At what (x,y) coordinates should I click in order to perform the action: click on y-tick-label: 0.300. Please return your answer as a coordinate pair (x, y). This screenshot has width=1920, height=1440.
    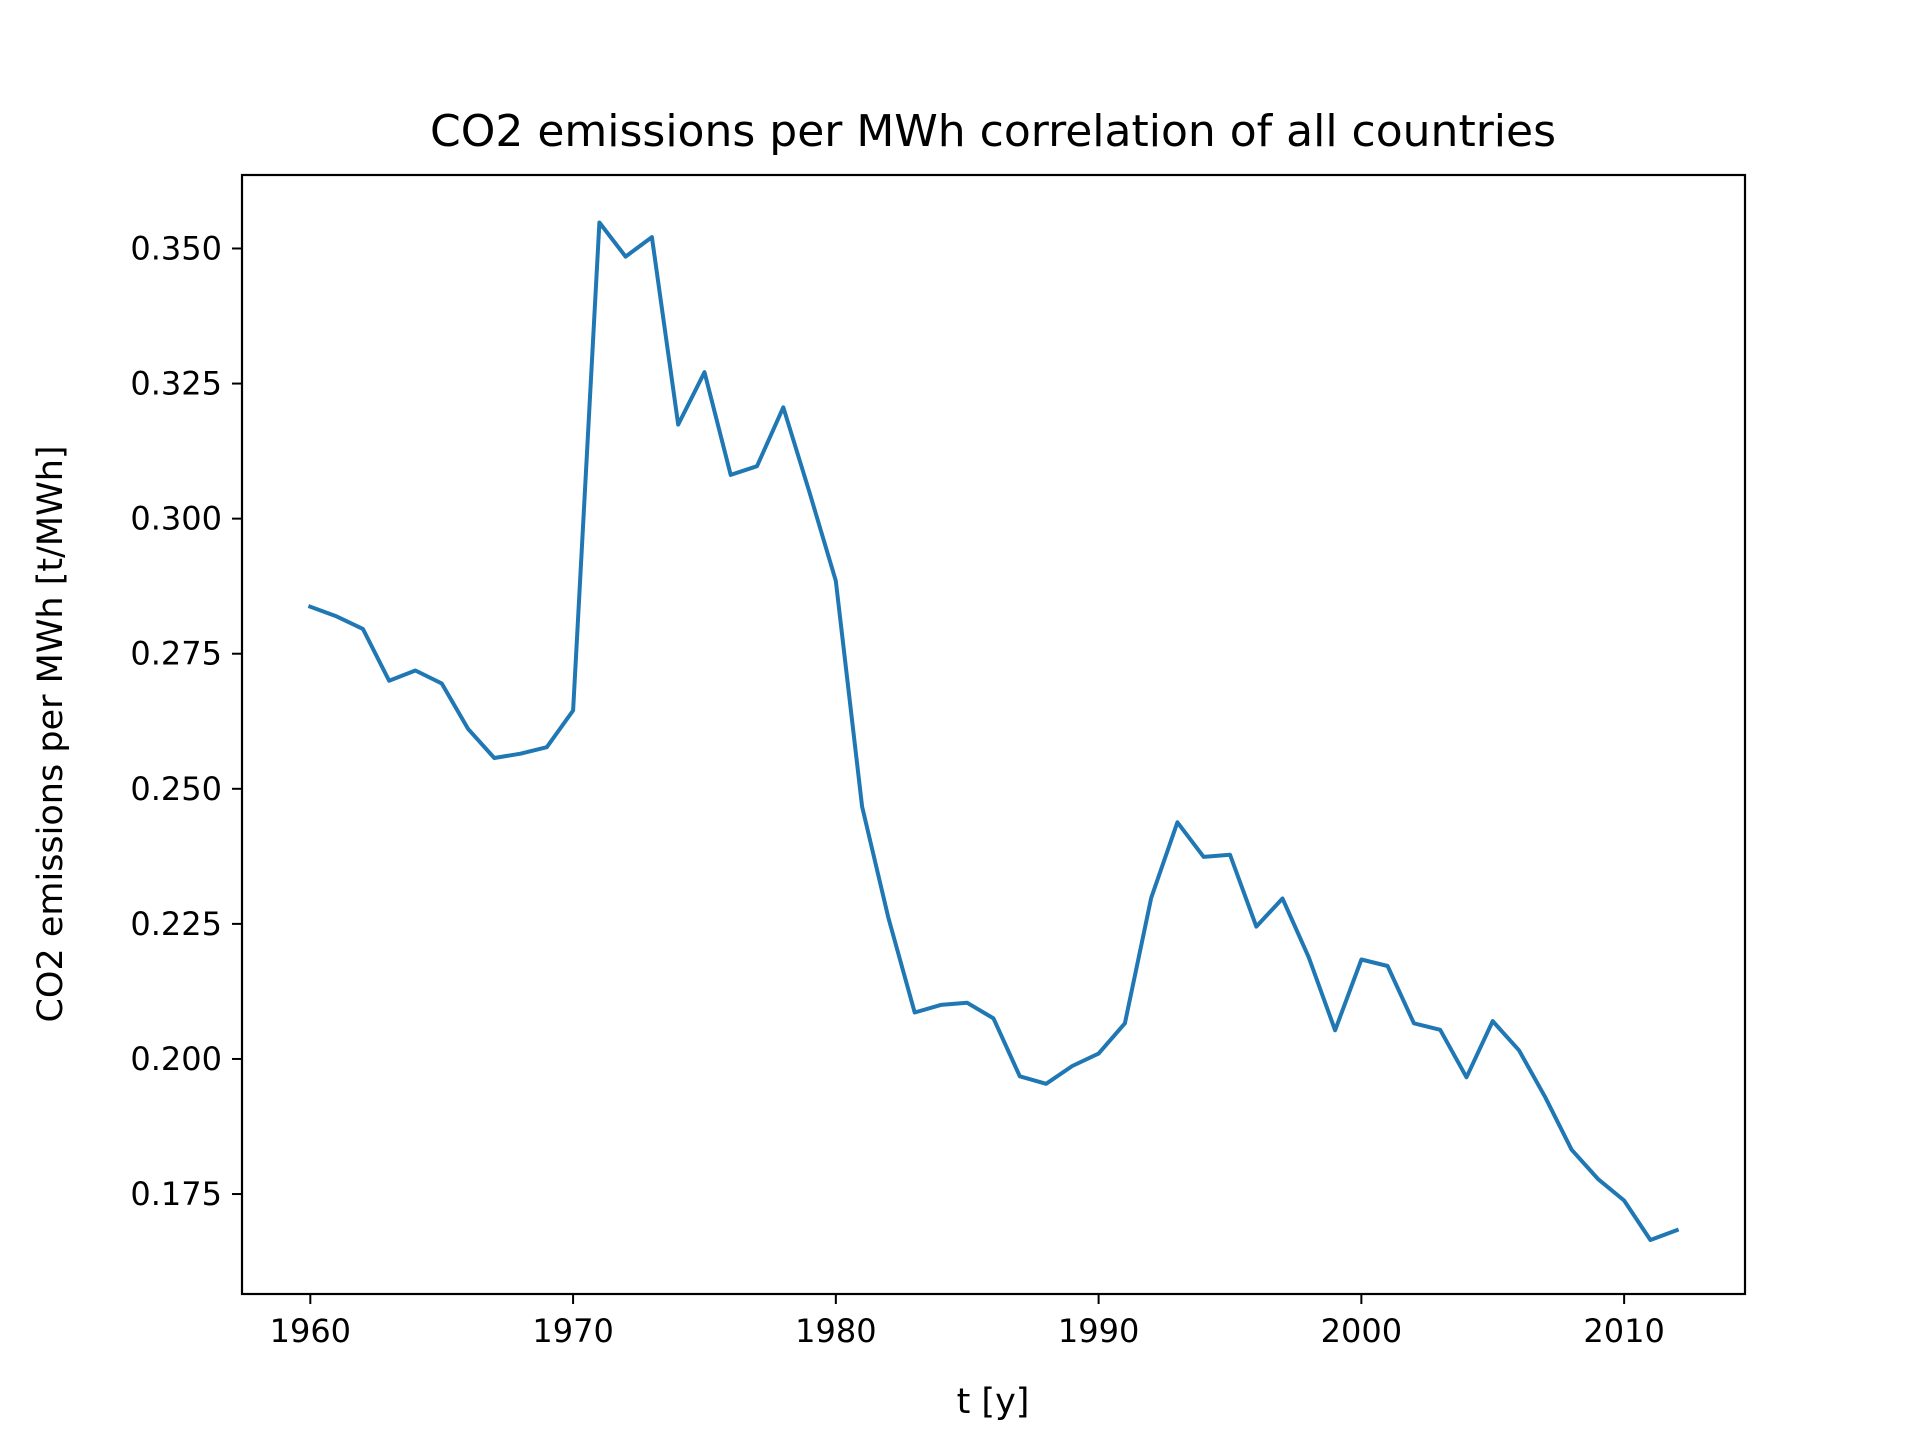
    Looking at the image, I should click on (176, 519).